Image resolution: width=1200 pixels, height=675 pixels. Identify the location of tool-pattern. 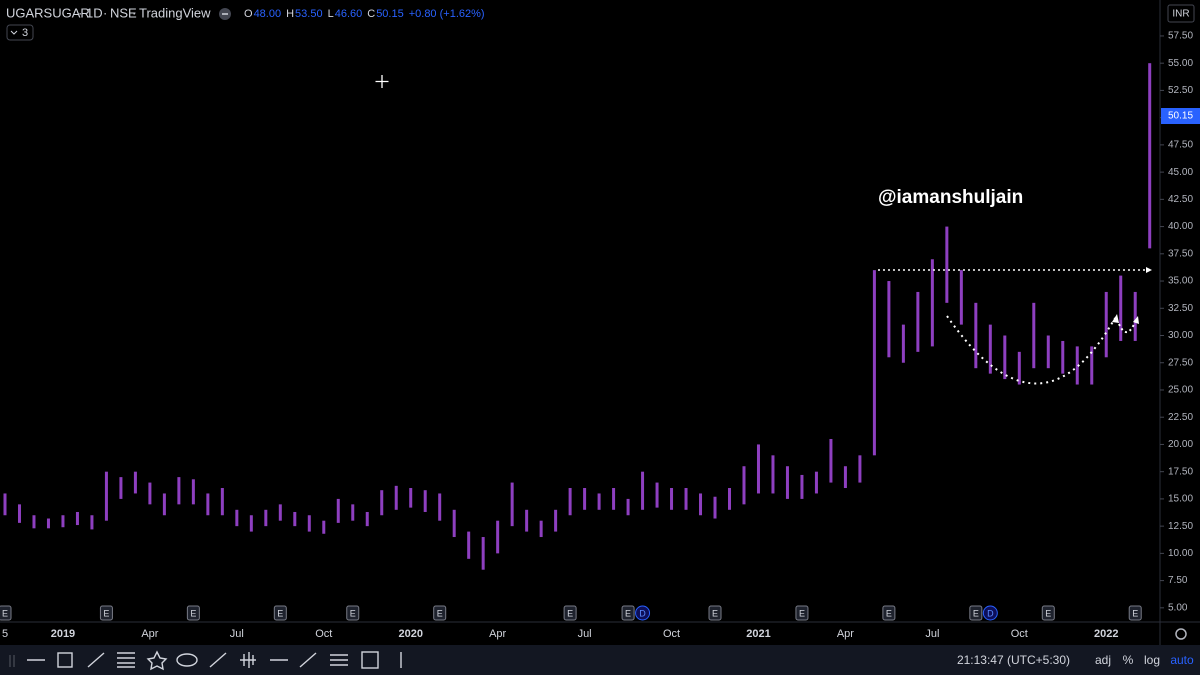
(248, 660).